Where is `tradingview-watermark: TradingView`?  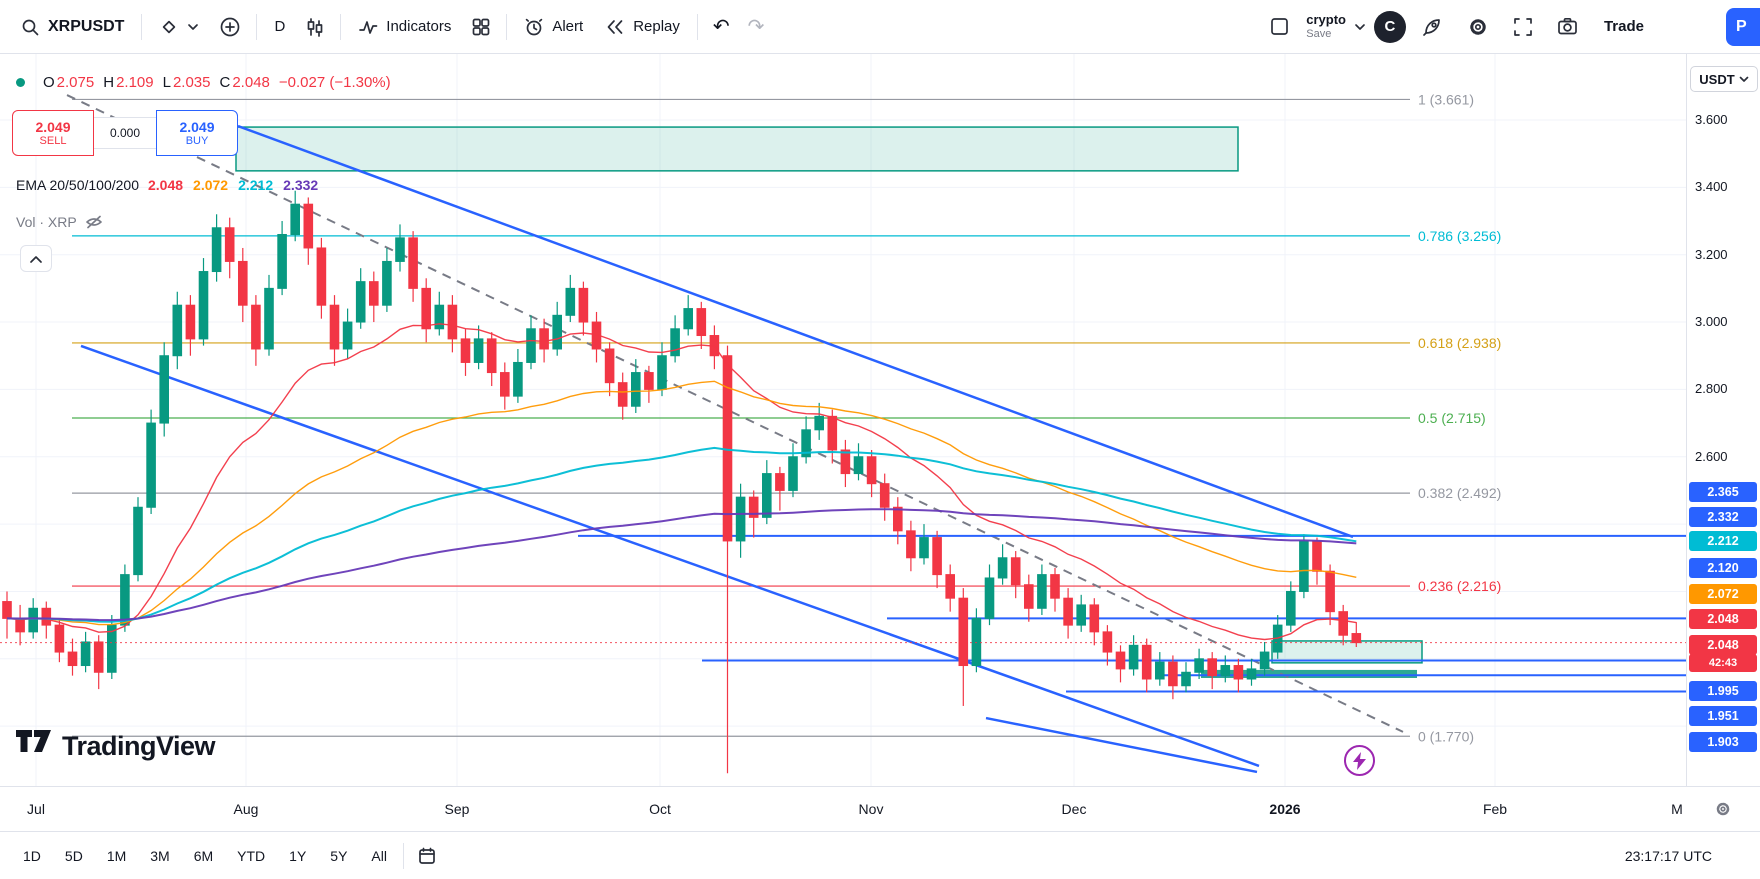 tradingview-watermark: TradingView is located at coordinates (116, 746).